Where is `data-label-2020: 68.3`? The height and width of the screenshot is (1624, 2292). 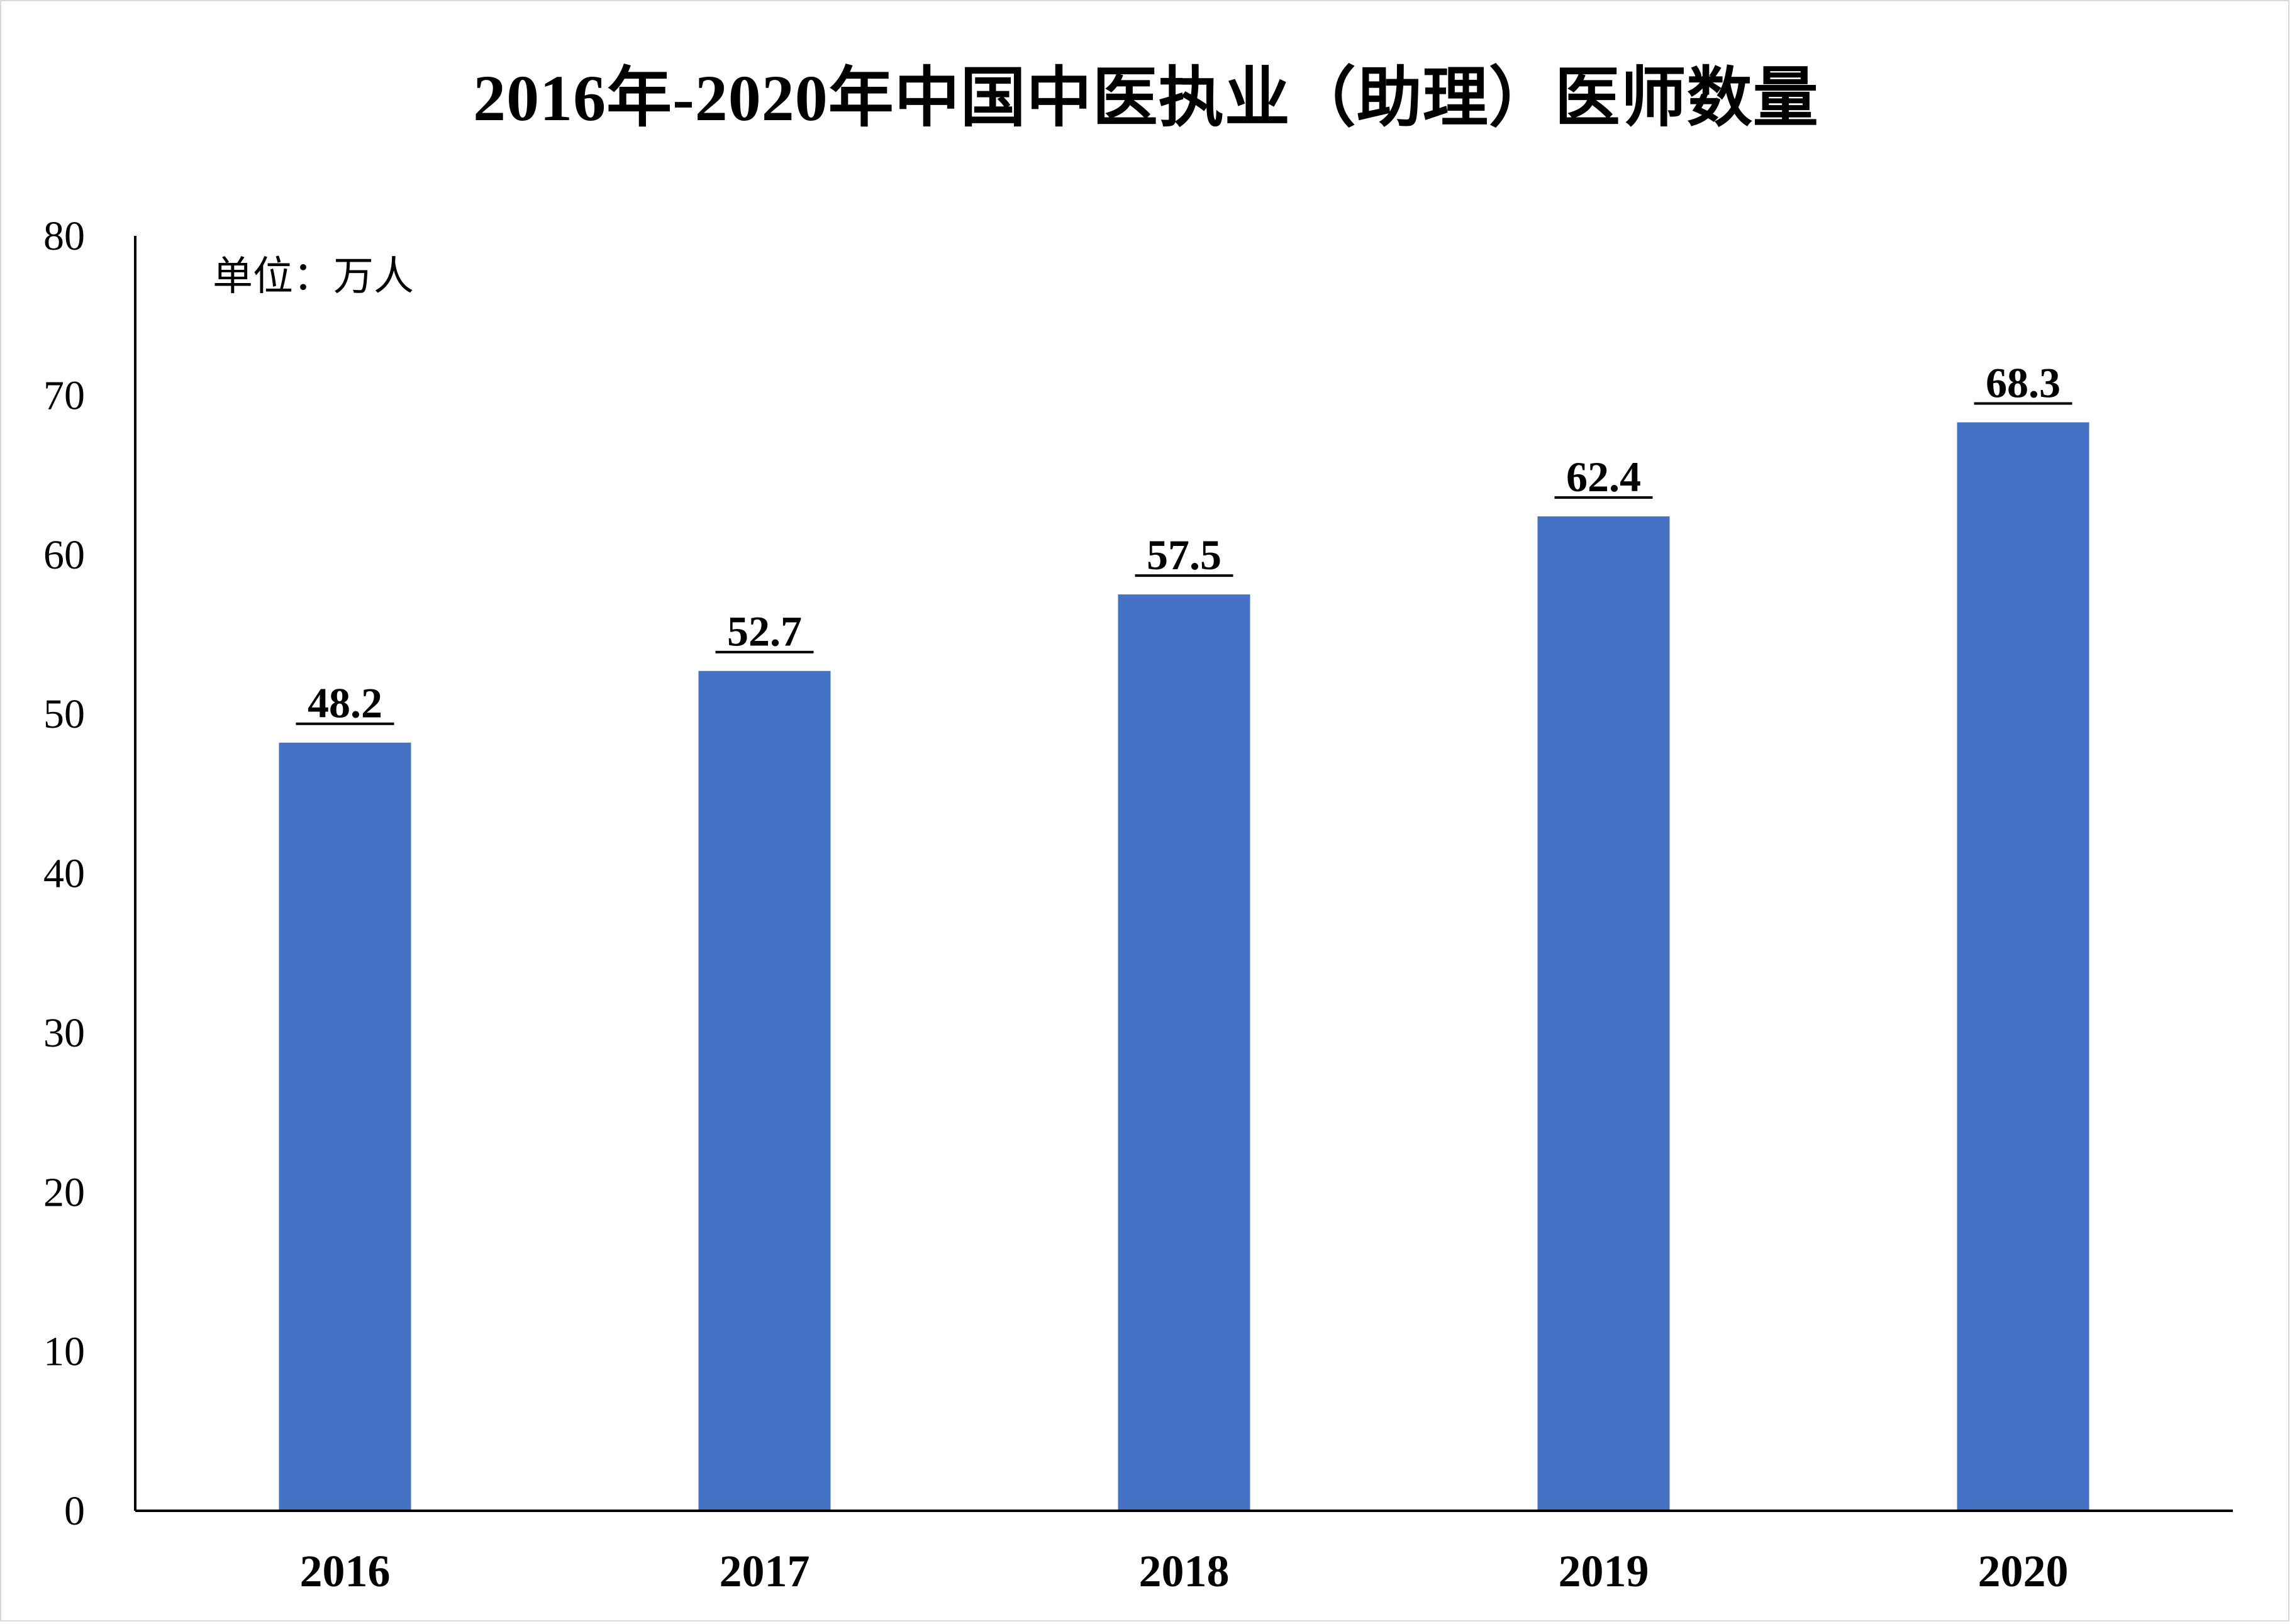 data-label-2020: 68.3 is located at coordinates (2023, 382).